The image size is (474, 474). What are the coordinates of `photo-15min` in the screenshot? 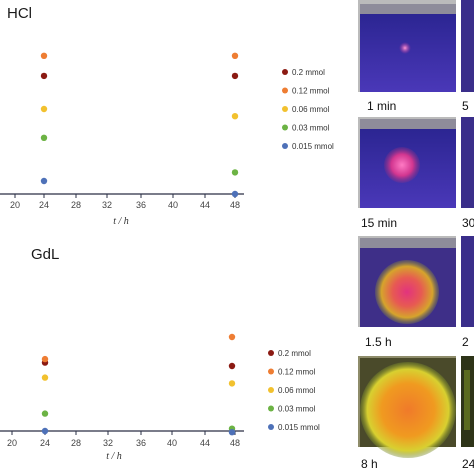 It's located at (407, 162).